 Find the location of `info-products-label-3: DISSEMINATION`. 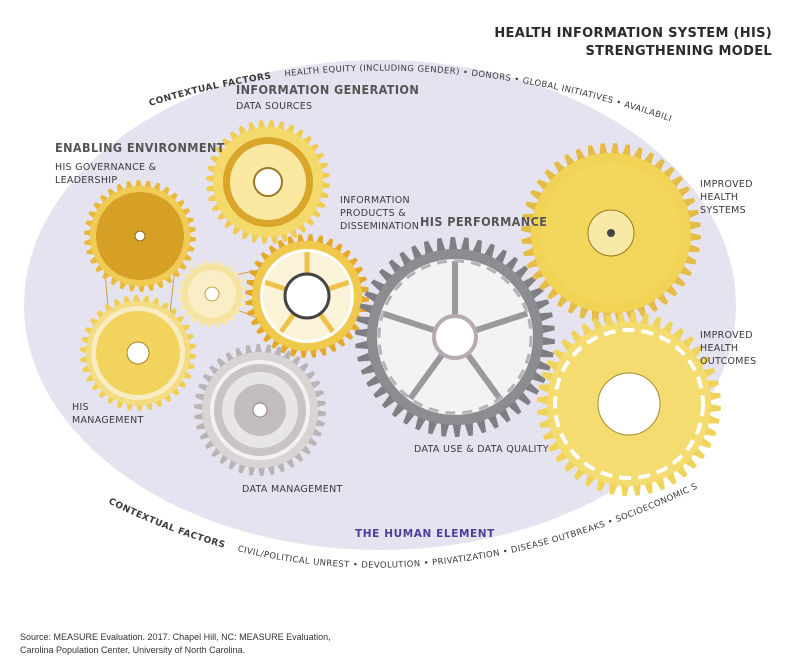

info-products-label-3: DISSEMINATION is located at coordinates (379, 226).